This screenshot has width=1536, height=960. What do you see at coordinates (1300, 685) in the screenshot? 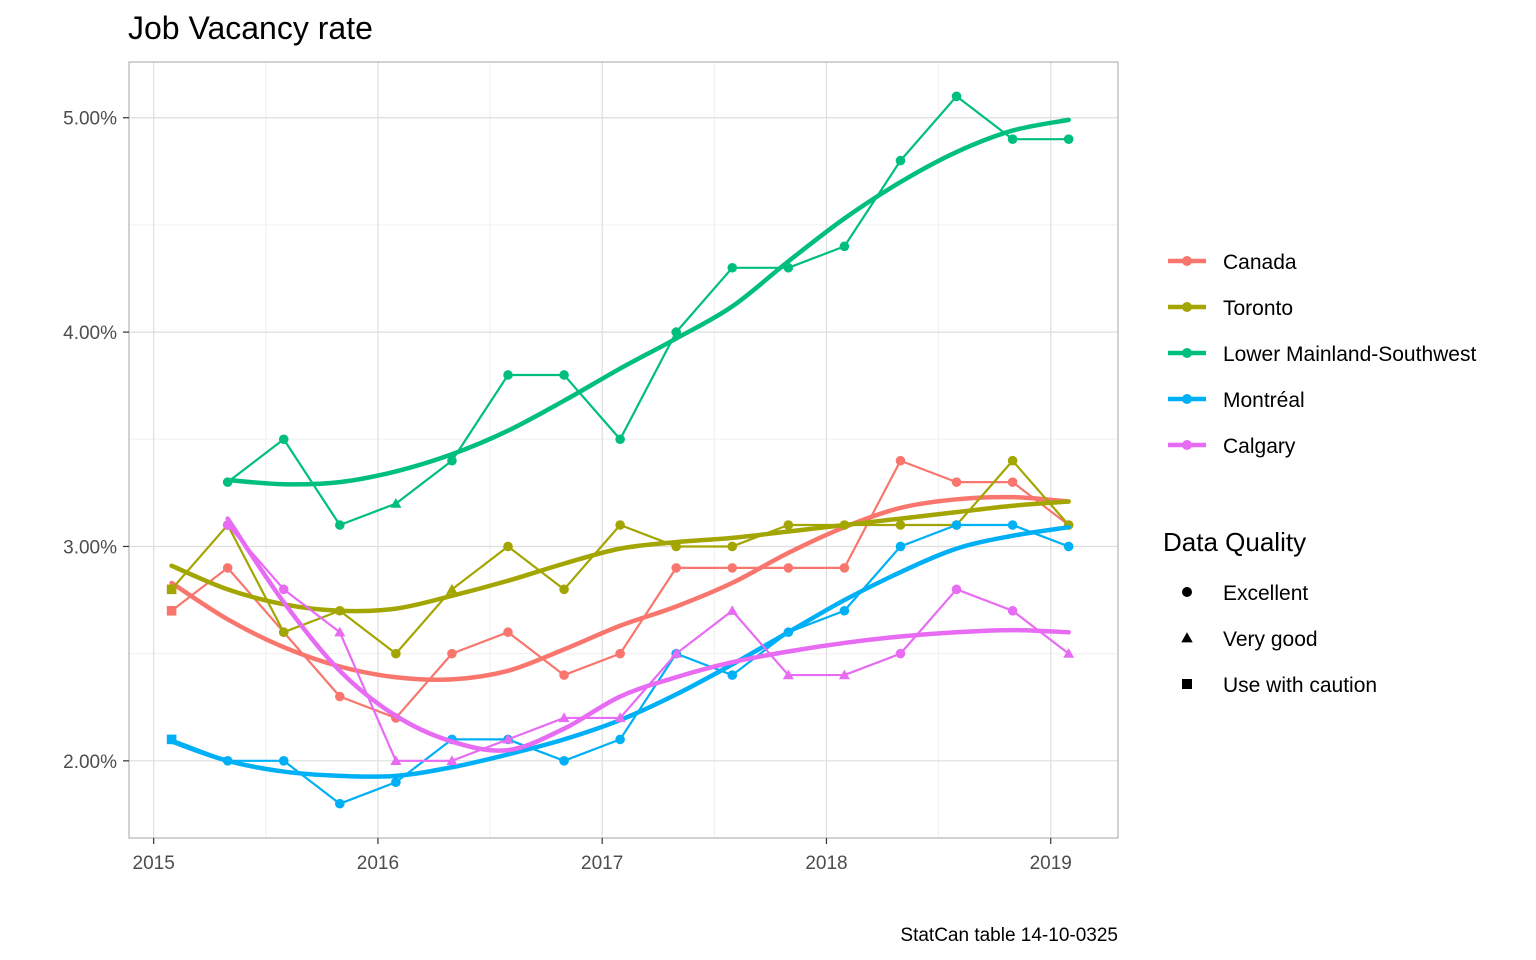
I see `quality-legend-label: Use with caution` at bounding box center [1300, 685].